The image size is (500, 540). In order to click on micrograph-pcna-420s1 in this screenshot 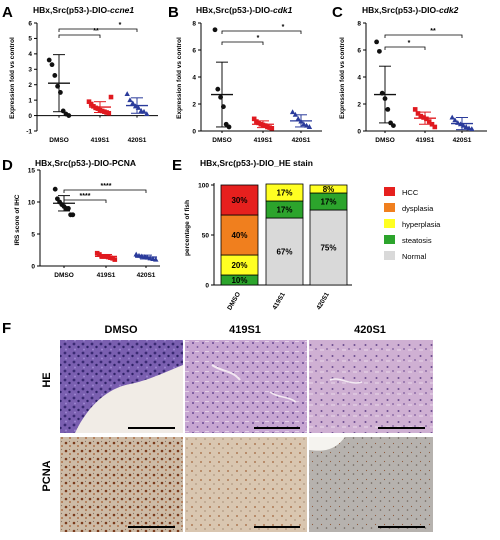, I will do `click(371, 484)`.